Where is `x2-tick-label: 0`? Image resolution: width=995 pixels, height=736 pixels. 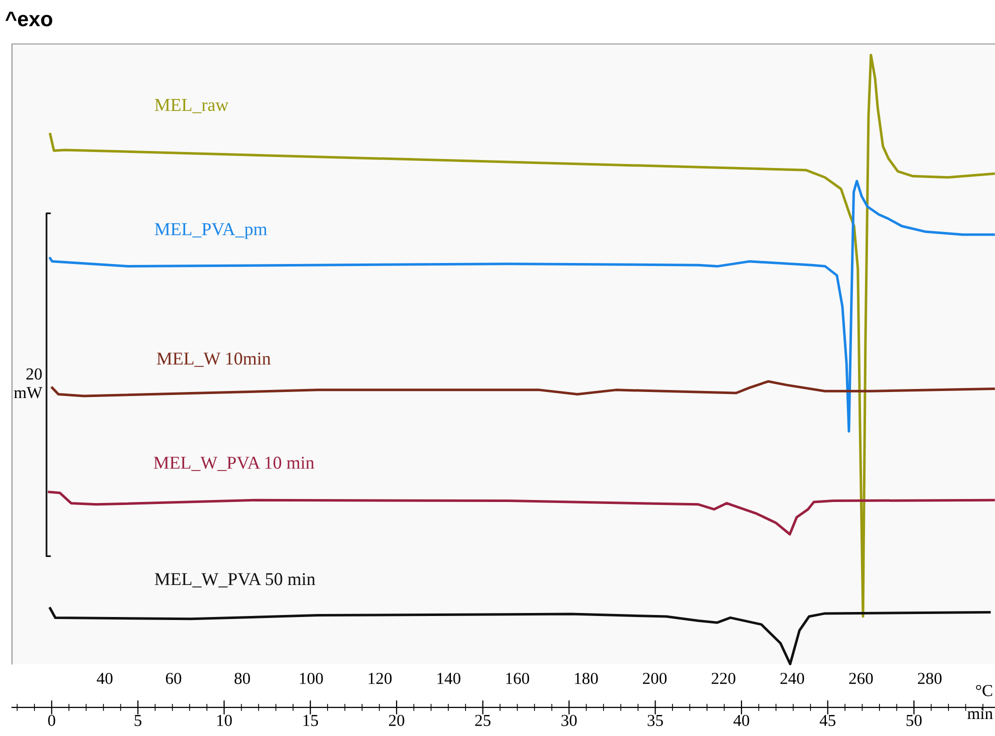
x2-tick-label: 0 is located at coordinates (52, 720).